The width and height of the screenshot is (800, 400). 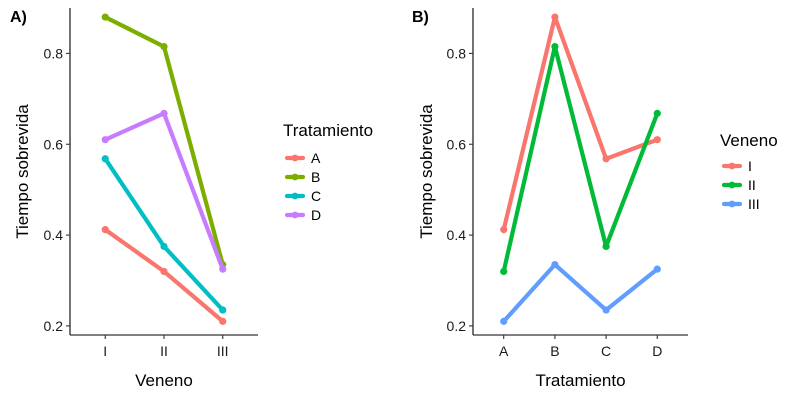 What do you see at coordinates (18, 17) in the screenshot?
I see `panel-label: A)` at bounding box center [18, 17].